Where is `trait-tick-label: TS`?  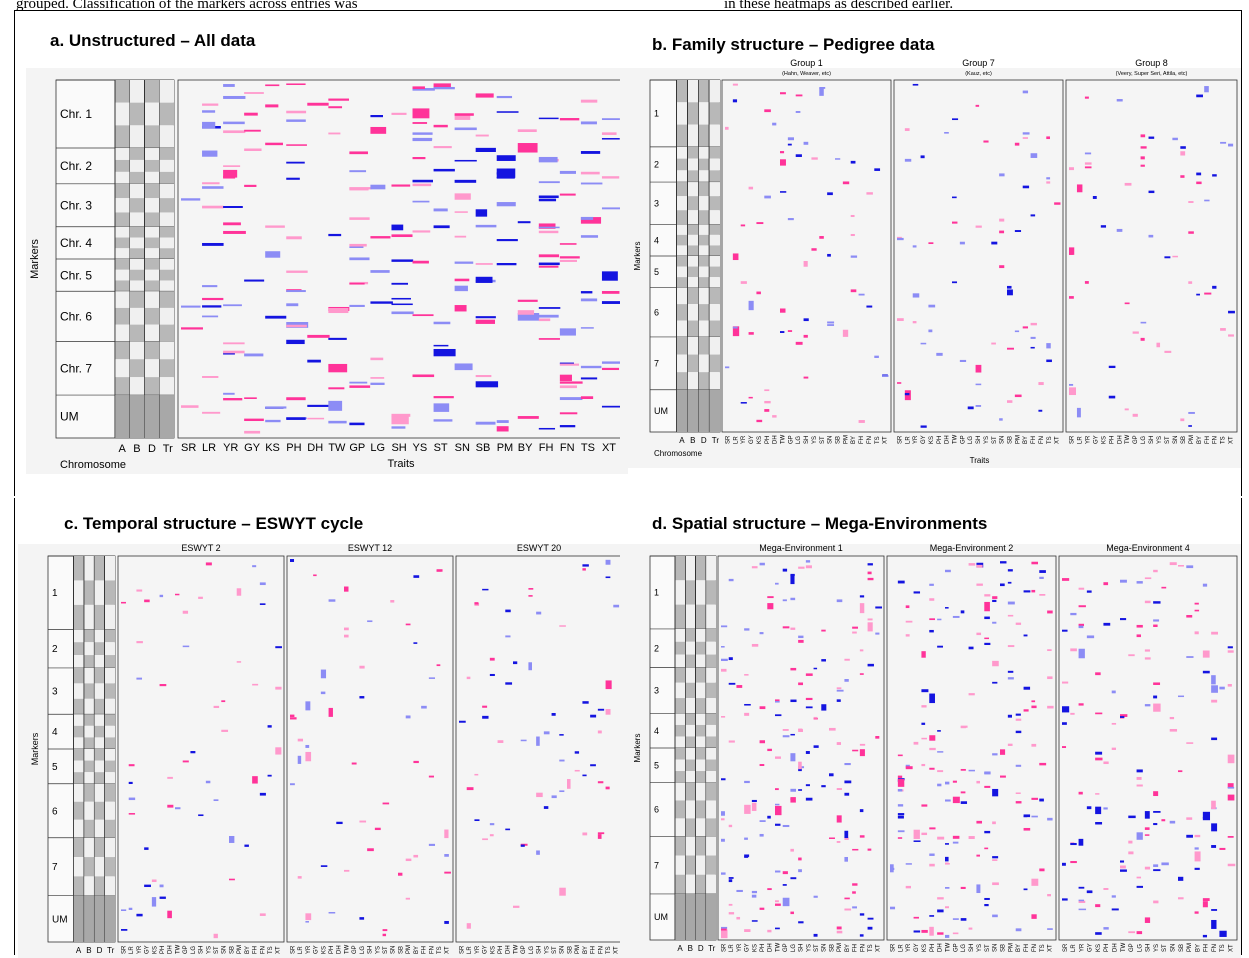
trait-tick-label: TS is located at coordinates (609, 950).